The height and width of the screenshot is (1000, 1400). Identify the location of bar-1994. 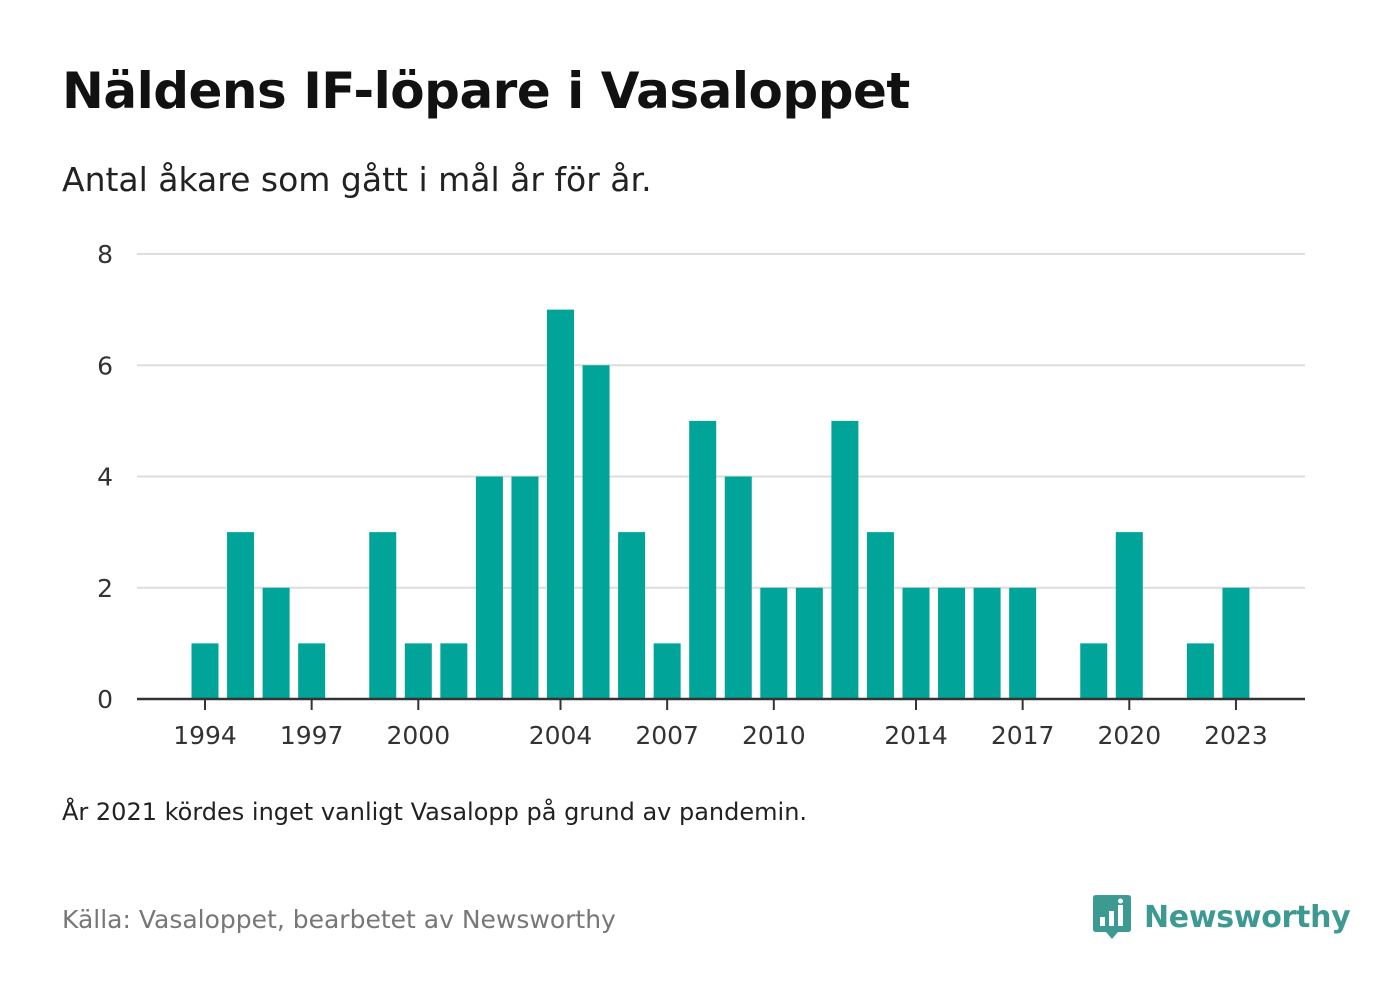
(205, 671).